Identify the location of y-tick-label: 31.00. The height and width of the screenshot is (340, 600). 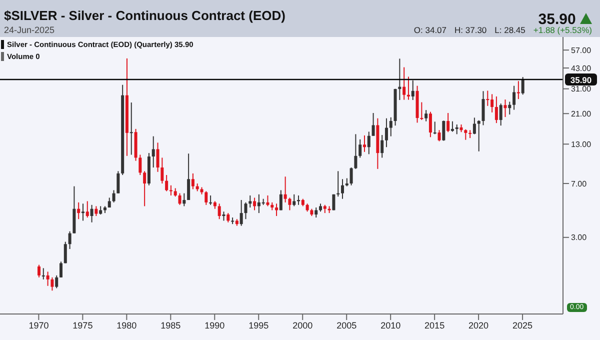
(581, 89).